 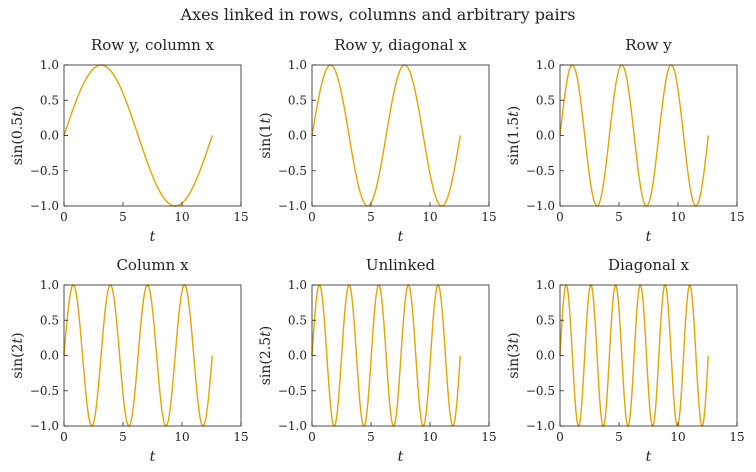 I want to click on subplot-title: Unlinked, so click(x=401, y=265).